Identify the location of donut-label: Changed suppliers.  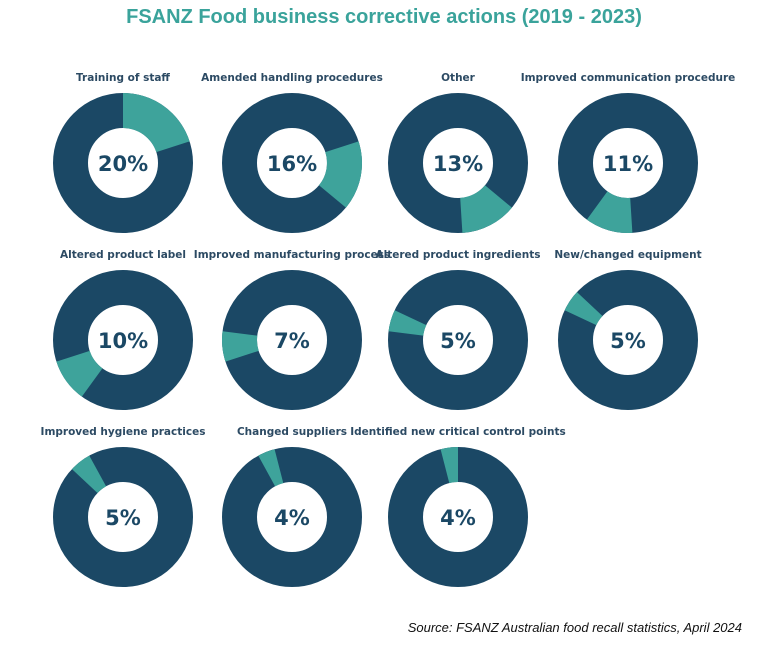
(292, 432).